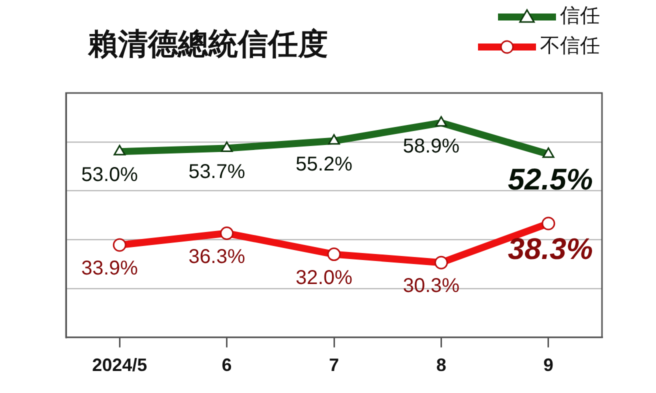 The image size is (656, 393). Describe the element at coordinates (109, 269) in the screenshot. I see `data-label: 33.9%` at that location.